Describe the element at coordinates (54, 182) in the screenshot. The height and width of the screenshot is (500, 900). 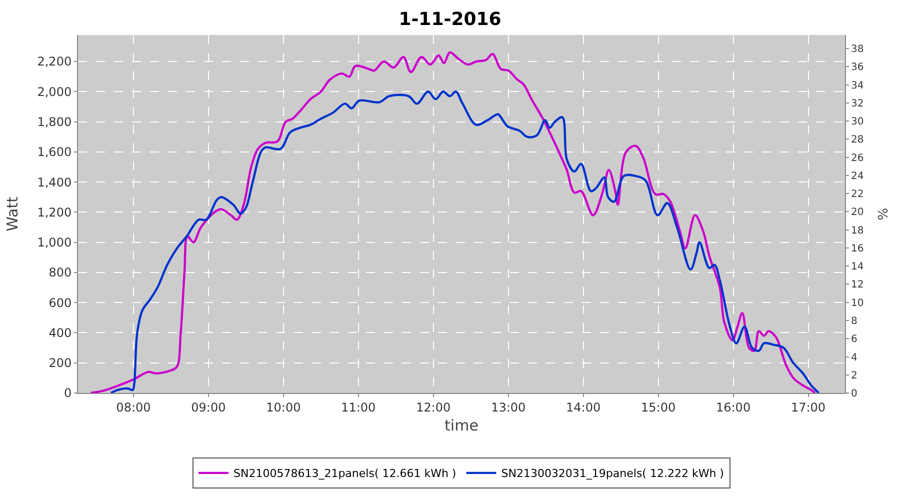
I see `y-tick-label: 1,400` at that location.